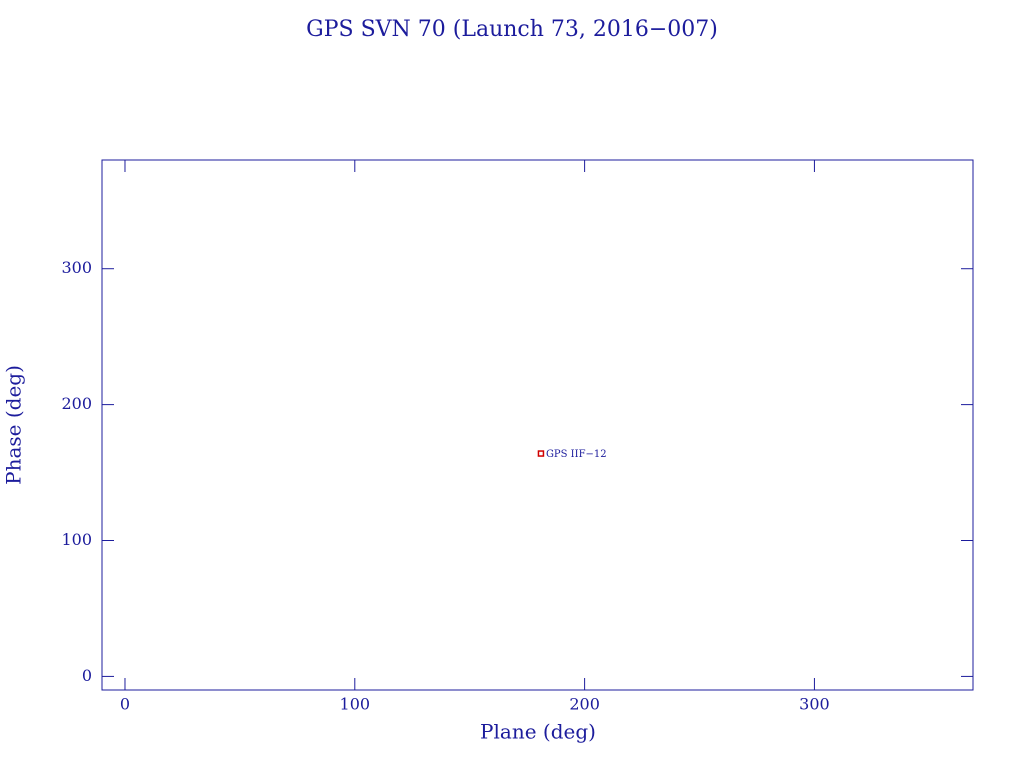  I want to click on x-tick-label: 0, so click(125, 704).